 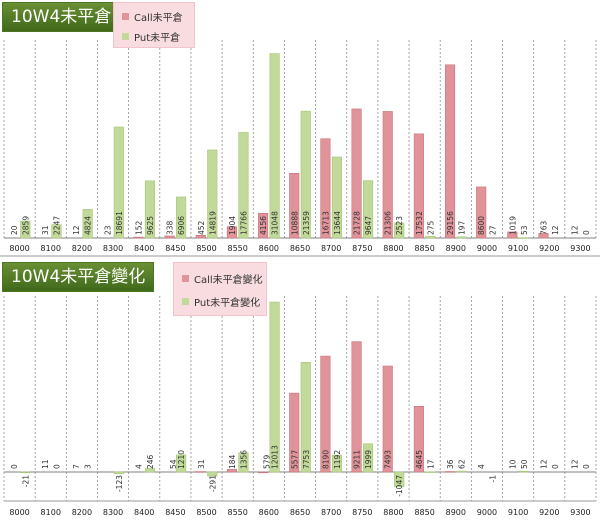 What do you see at coordinates (222, 278) in the screenshot?
I see `legend-item-call-change: Call未平倉變化` at bounding box center [222, 278].